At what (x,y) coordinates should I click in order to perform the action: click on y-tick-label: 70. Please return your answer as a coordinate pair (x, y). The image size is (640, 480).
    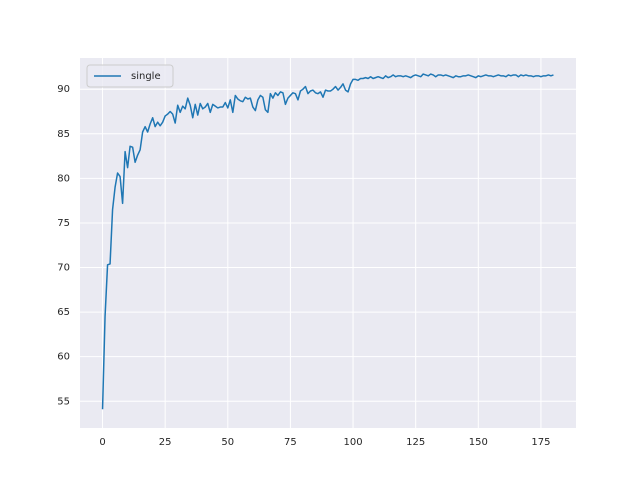
    Looking at the image, I should click on (63, 268).